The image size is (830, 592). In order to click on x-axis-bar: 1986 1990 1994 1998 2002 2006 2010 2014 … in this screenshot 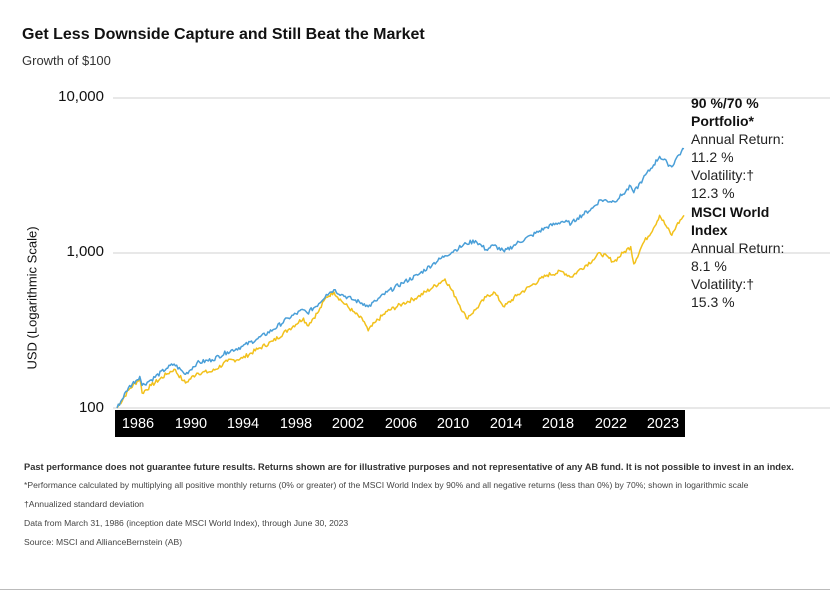, I will do `click(400, 423)`.